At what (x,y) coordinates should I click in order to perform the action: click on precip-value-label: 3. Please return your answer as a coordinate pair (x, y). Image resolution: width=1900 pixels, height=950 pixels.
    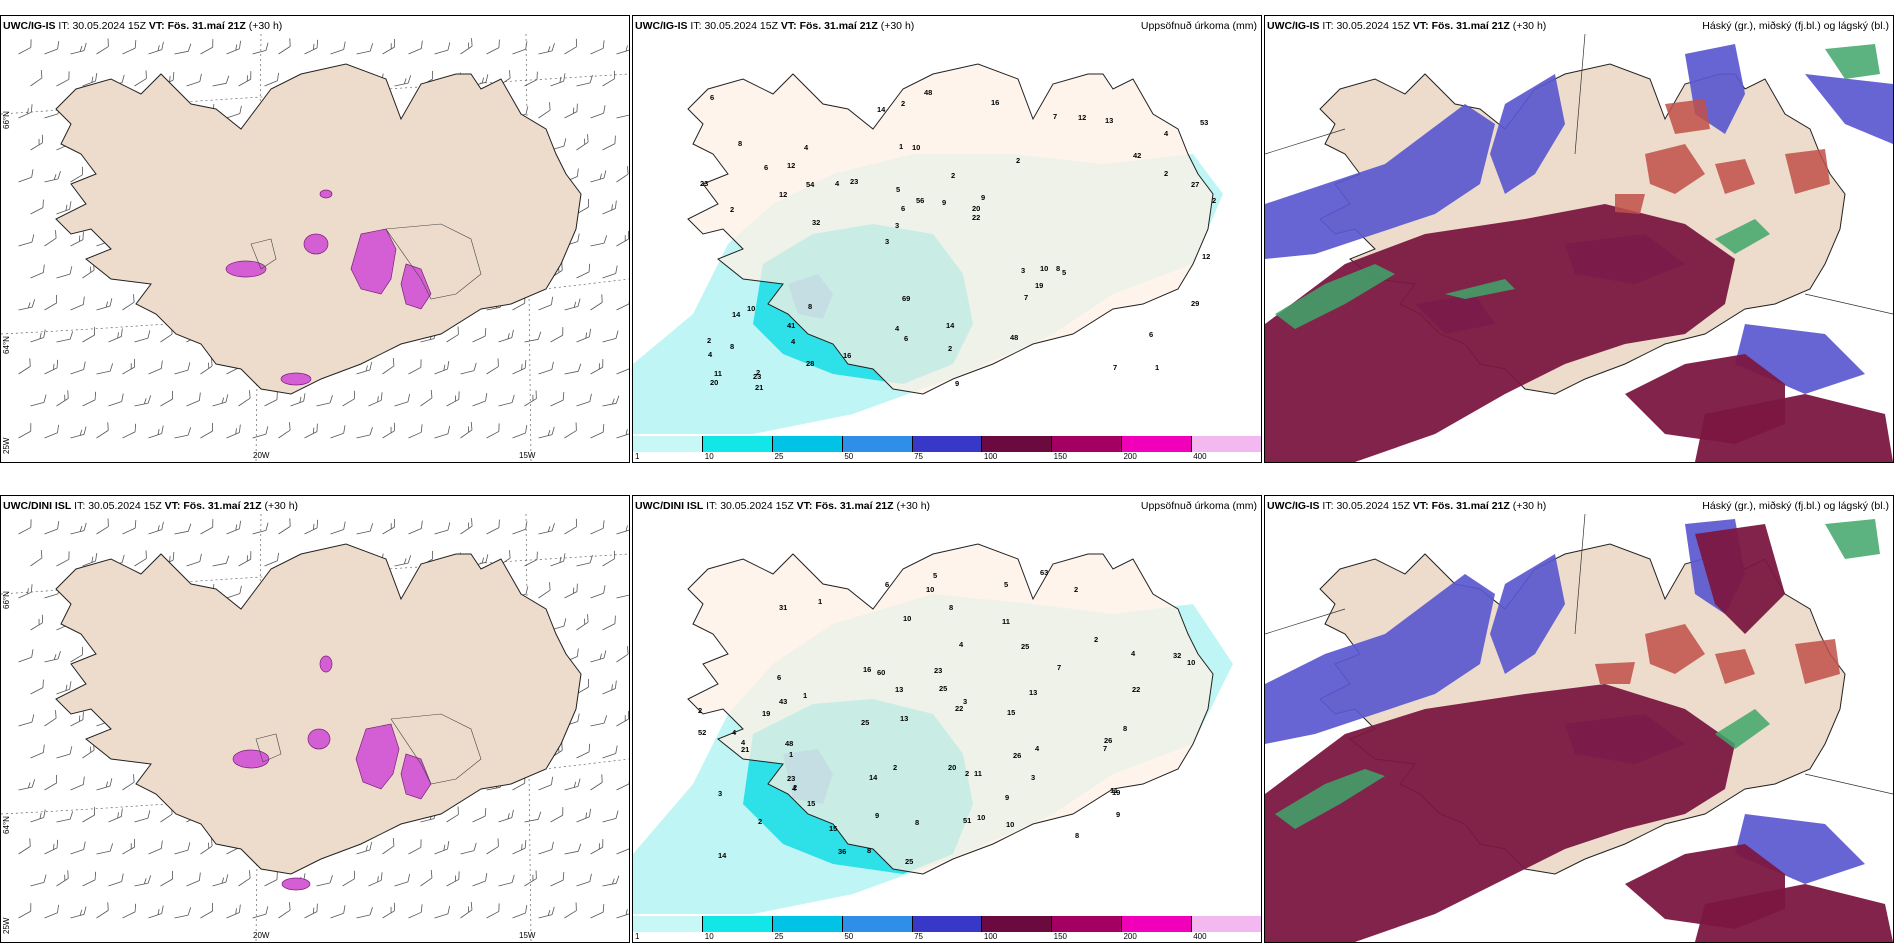
    Looking at the image, I should click on (720, 793).